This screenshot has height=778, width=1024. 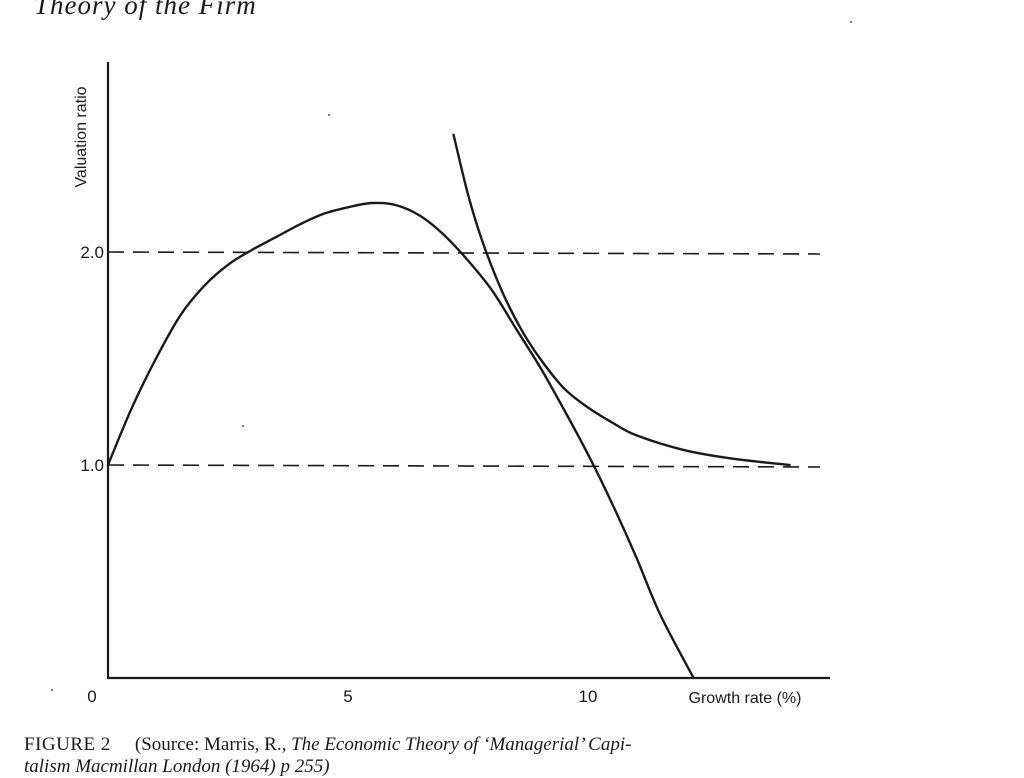 I want to click on x-tick-label: 5, so click(x=347, y=696).